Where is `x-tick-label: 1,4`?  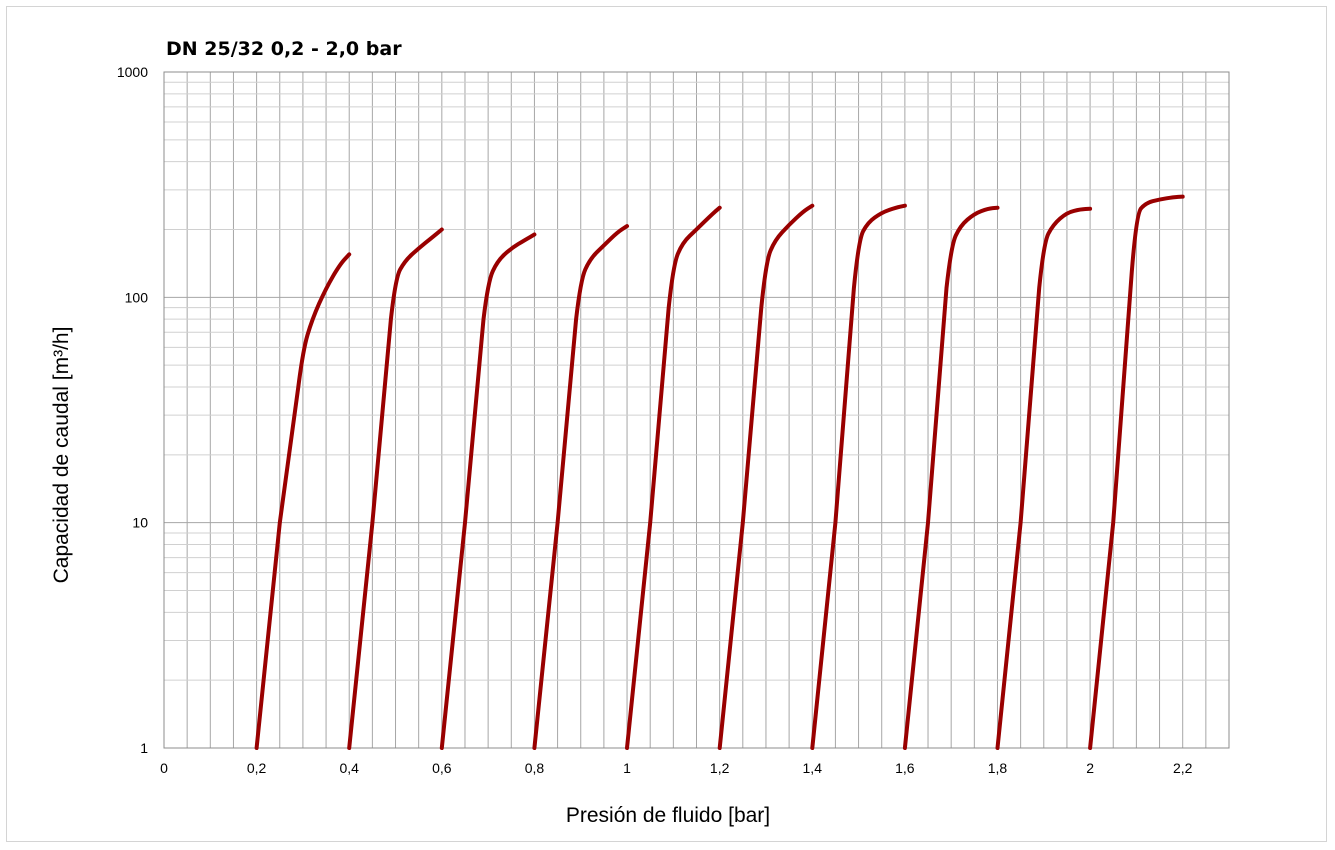 x-tick-label: 1,4 is located at coordinates (813, 768).